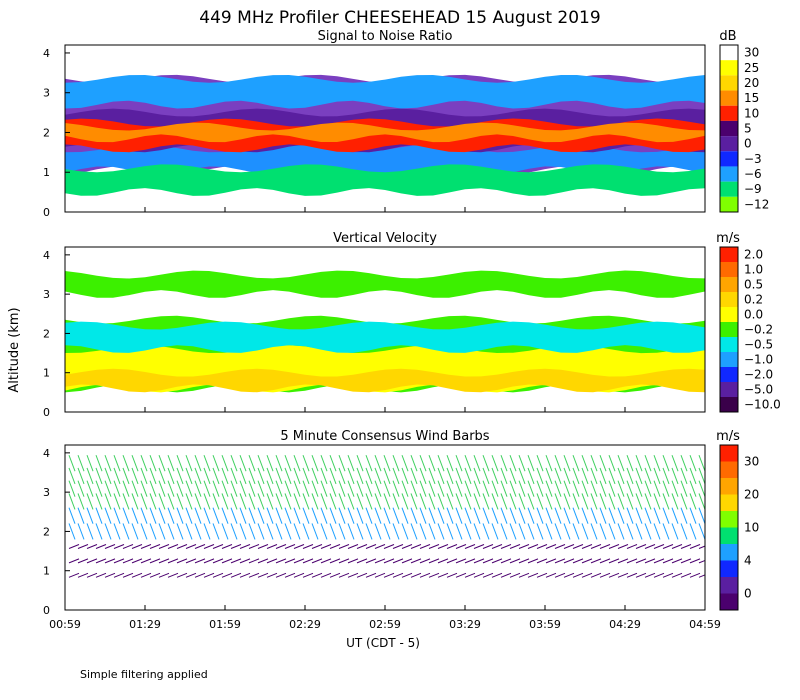  Describe the element at coordinates (729, 329) in the screenshot. I see `colorbar-frame` at that location.